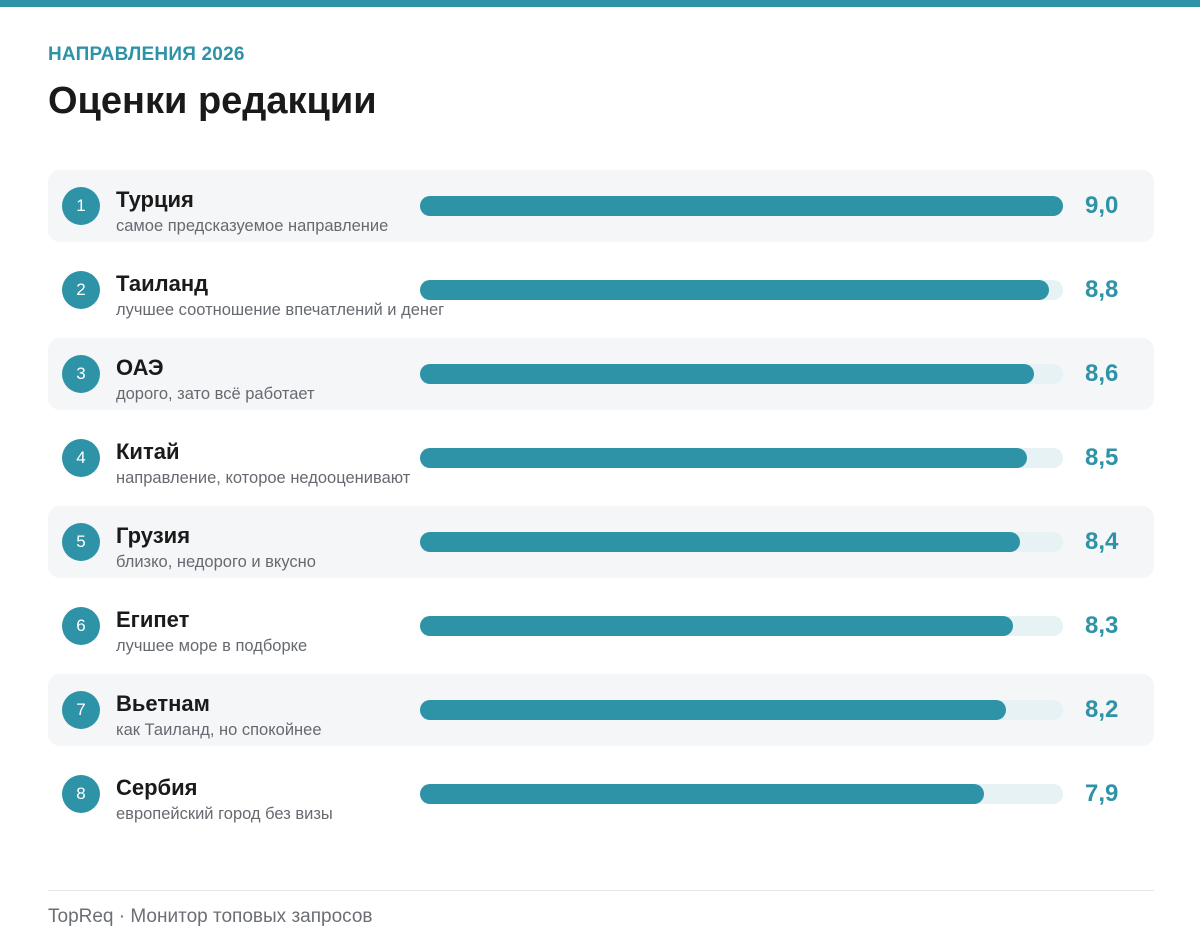 The image size is (1200, 952). I want to click on score-value: 8,8, so click(1102, 289).